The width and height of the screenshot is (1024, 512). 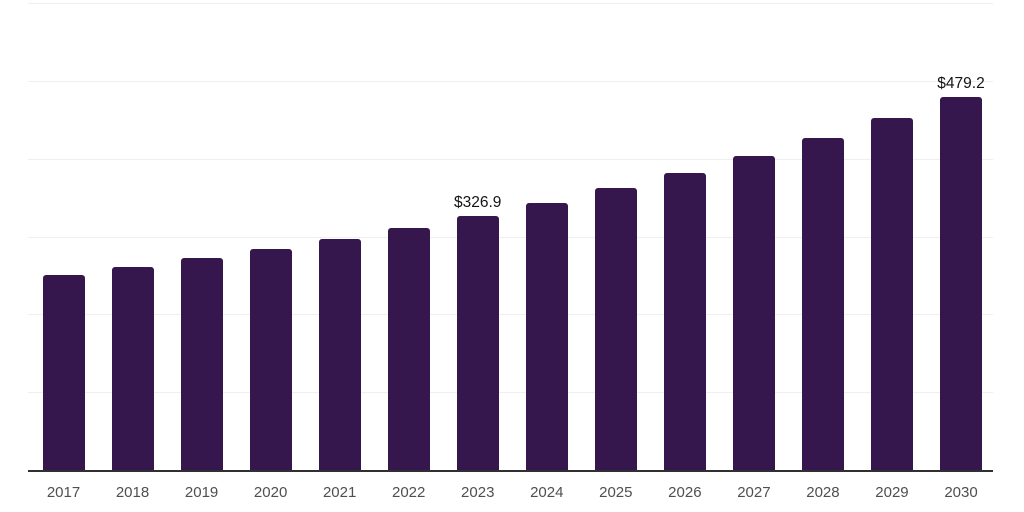 What do you see at coordinates (684, 321) in the screenshot?
I see `bar-2026` at bounding box center [684, 321].